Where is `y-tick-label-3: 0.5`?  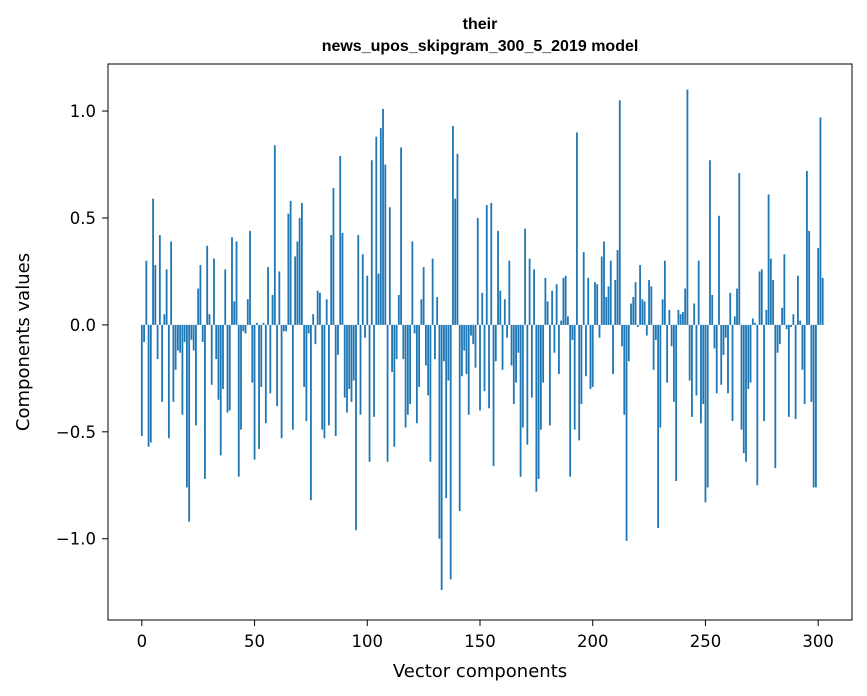 y-tick-label-3: 0.5 is located at coordinates (83, 218).